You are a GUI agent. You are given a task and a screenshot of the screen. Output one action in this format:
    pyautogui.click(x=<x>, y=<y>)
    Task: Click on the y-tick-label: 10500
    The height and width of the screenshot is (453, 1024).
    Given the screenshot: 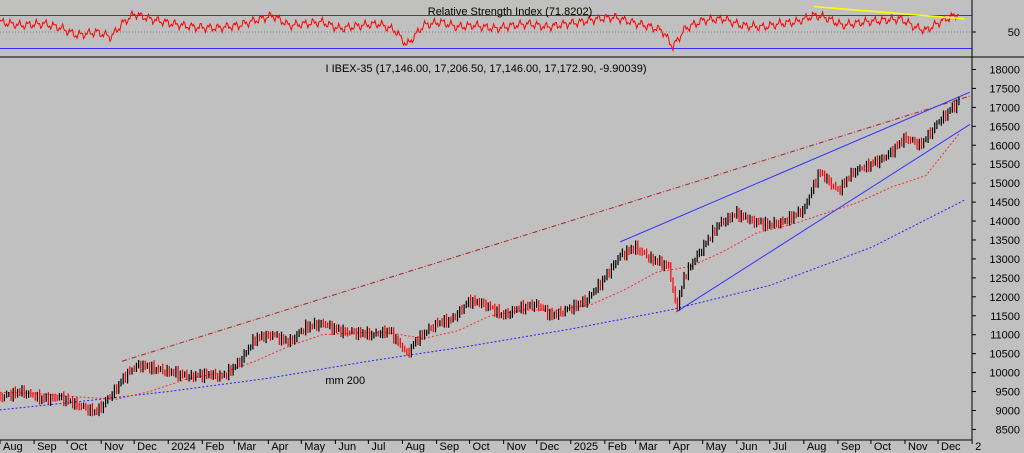 What is the action you would take?
    pyautogui.click(x=1004, y=355)
    